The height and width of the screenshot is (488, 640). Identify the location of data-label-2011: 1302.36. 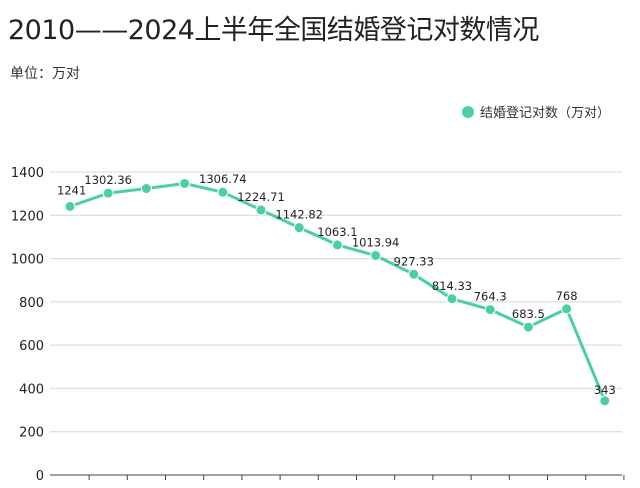
(108, 180).